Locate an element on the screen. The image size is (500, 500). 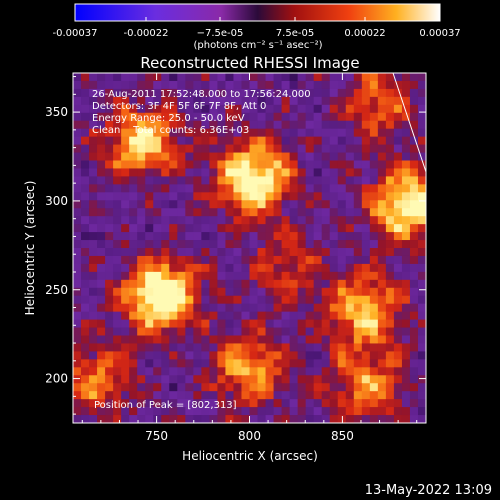
y-axis-label: Heliocentric Y (arcsec) is located at coordinates (30, 248).